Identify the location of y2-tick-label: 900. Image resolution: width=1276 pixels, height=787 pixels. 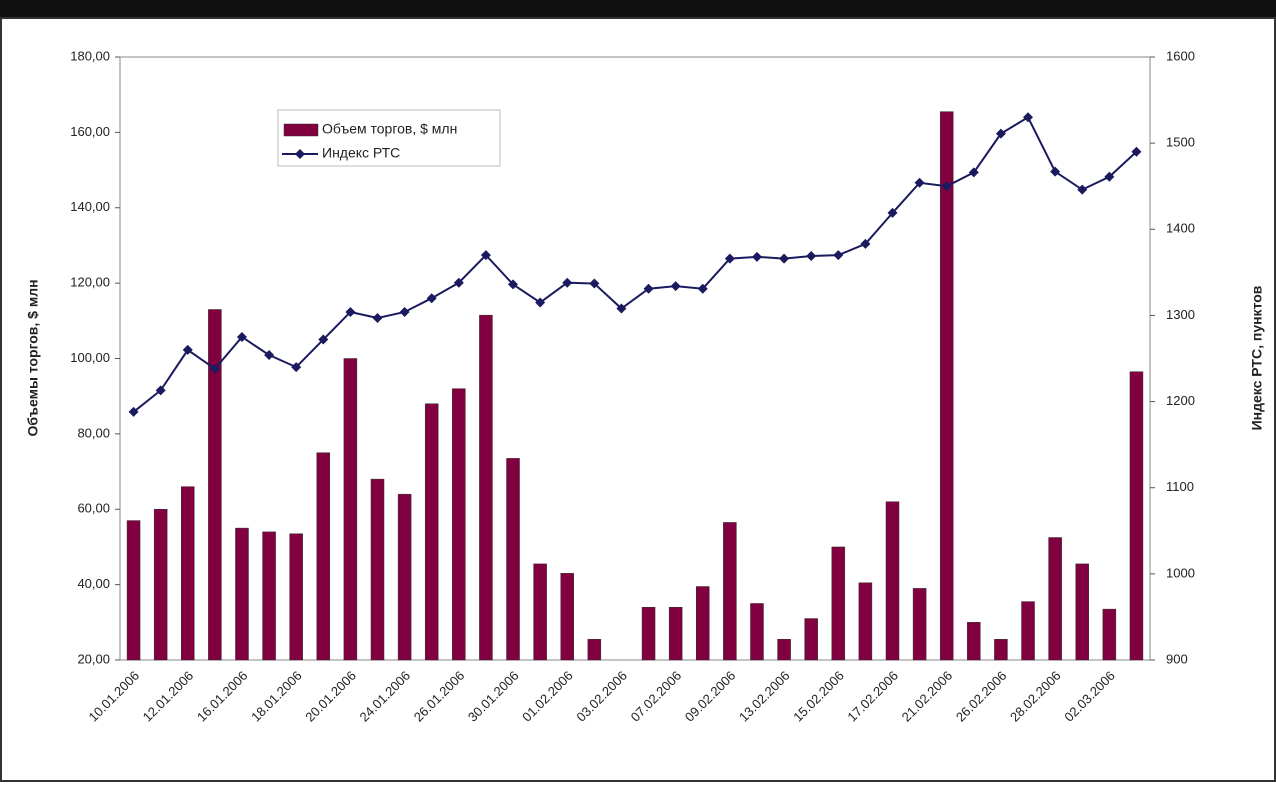
(1177, 658).